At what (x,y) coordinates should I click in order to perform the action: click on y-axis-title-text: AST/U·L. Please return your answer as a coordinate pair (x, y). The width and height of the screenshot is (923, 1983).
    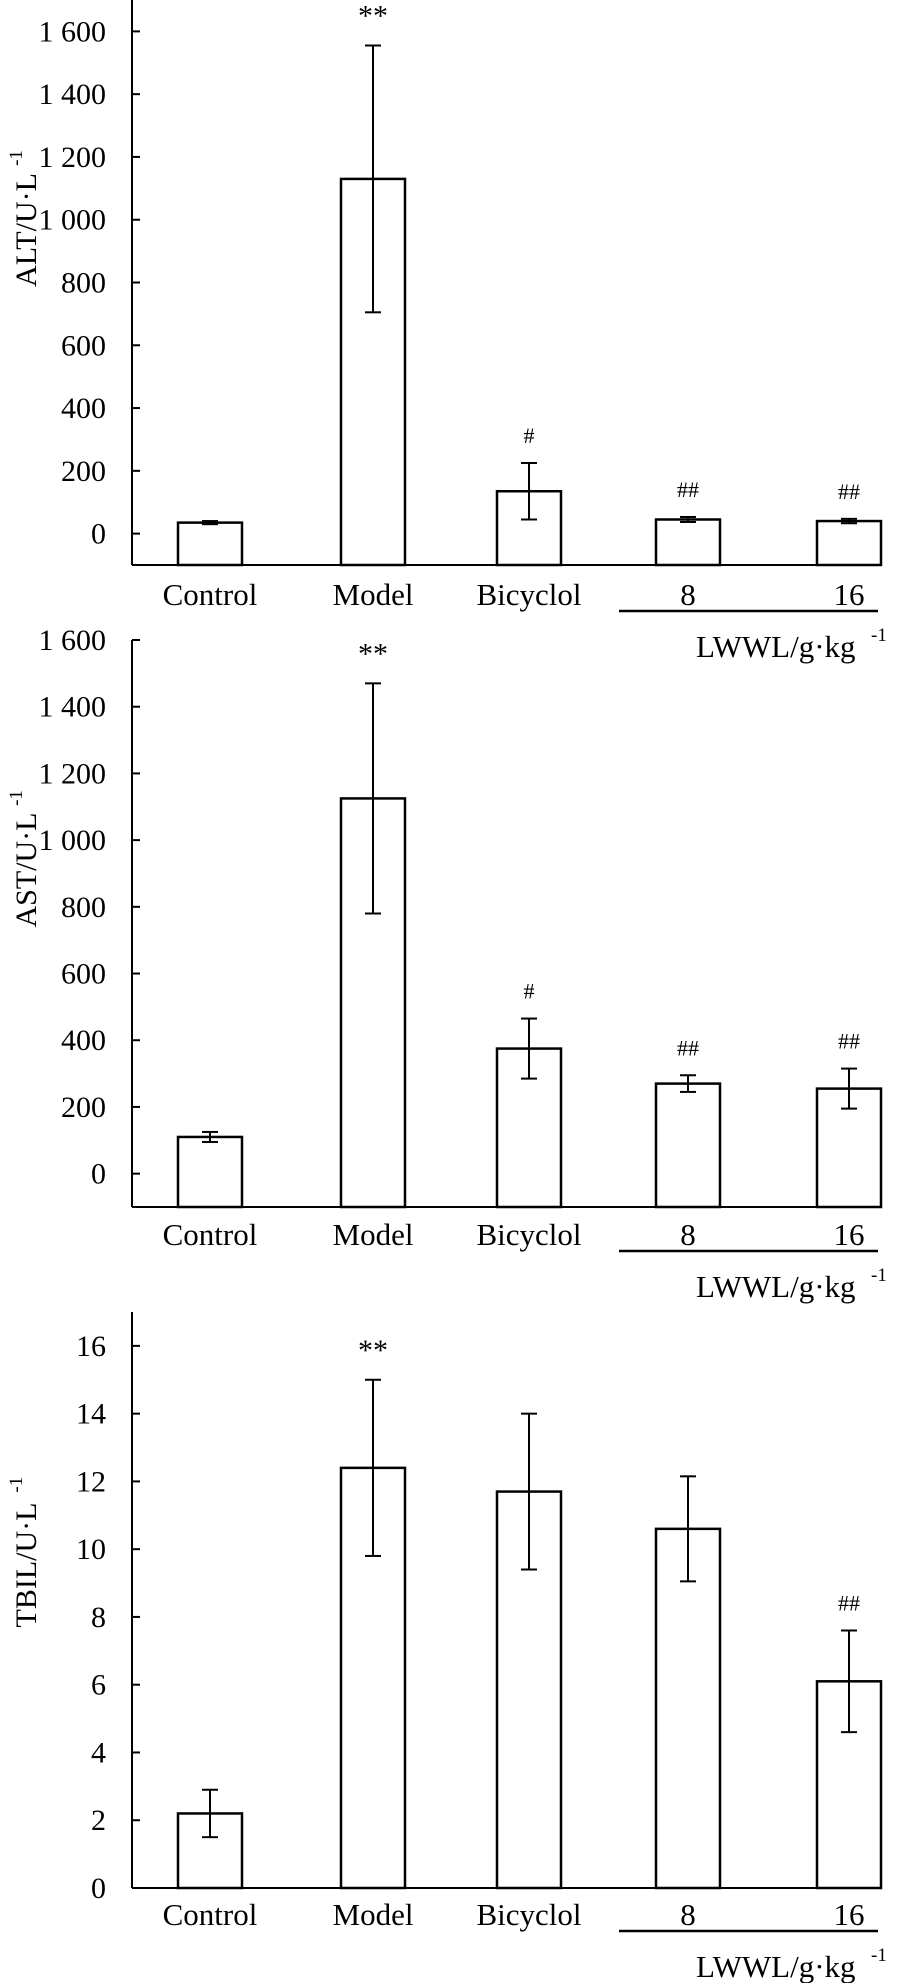
    Looking at the image, I should click on (26, 870).